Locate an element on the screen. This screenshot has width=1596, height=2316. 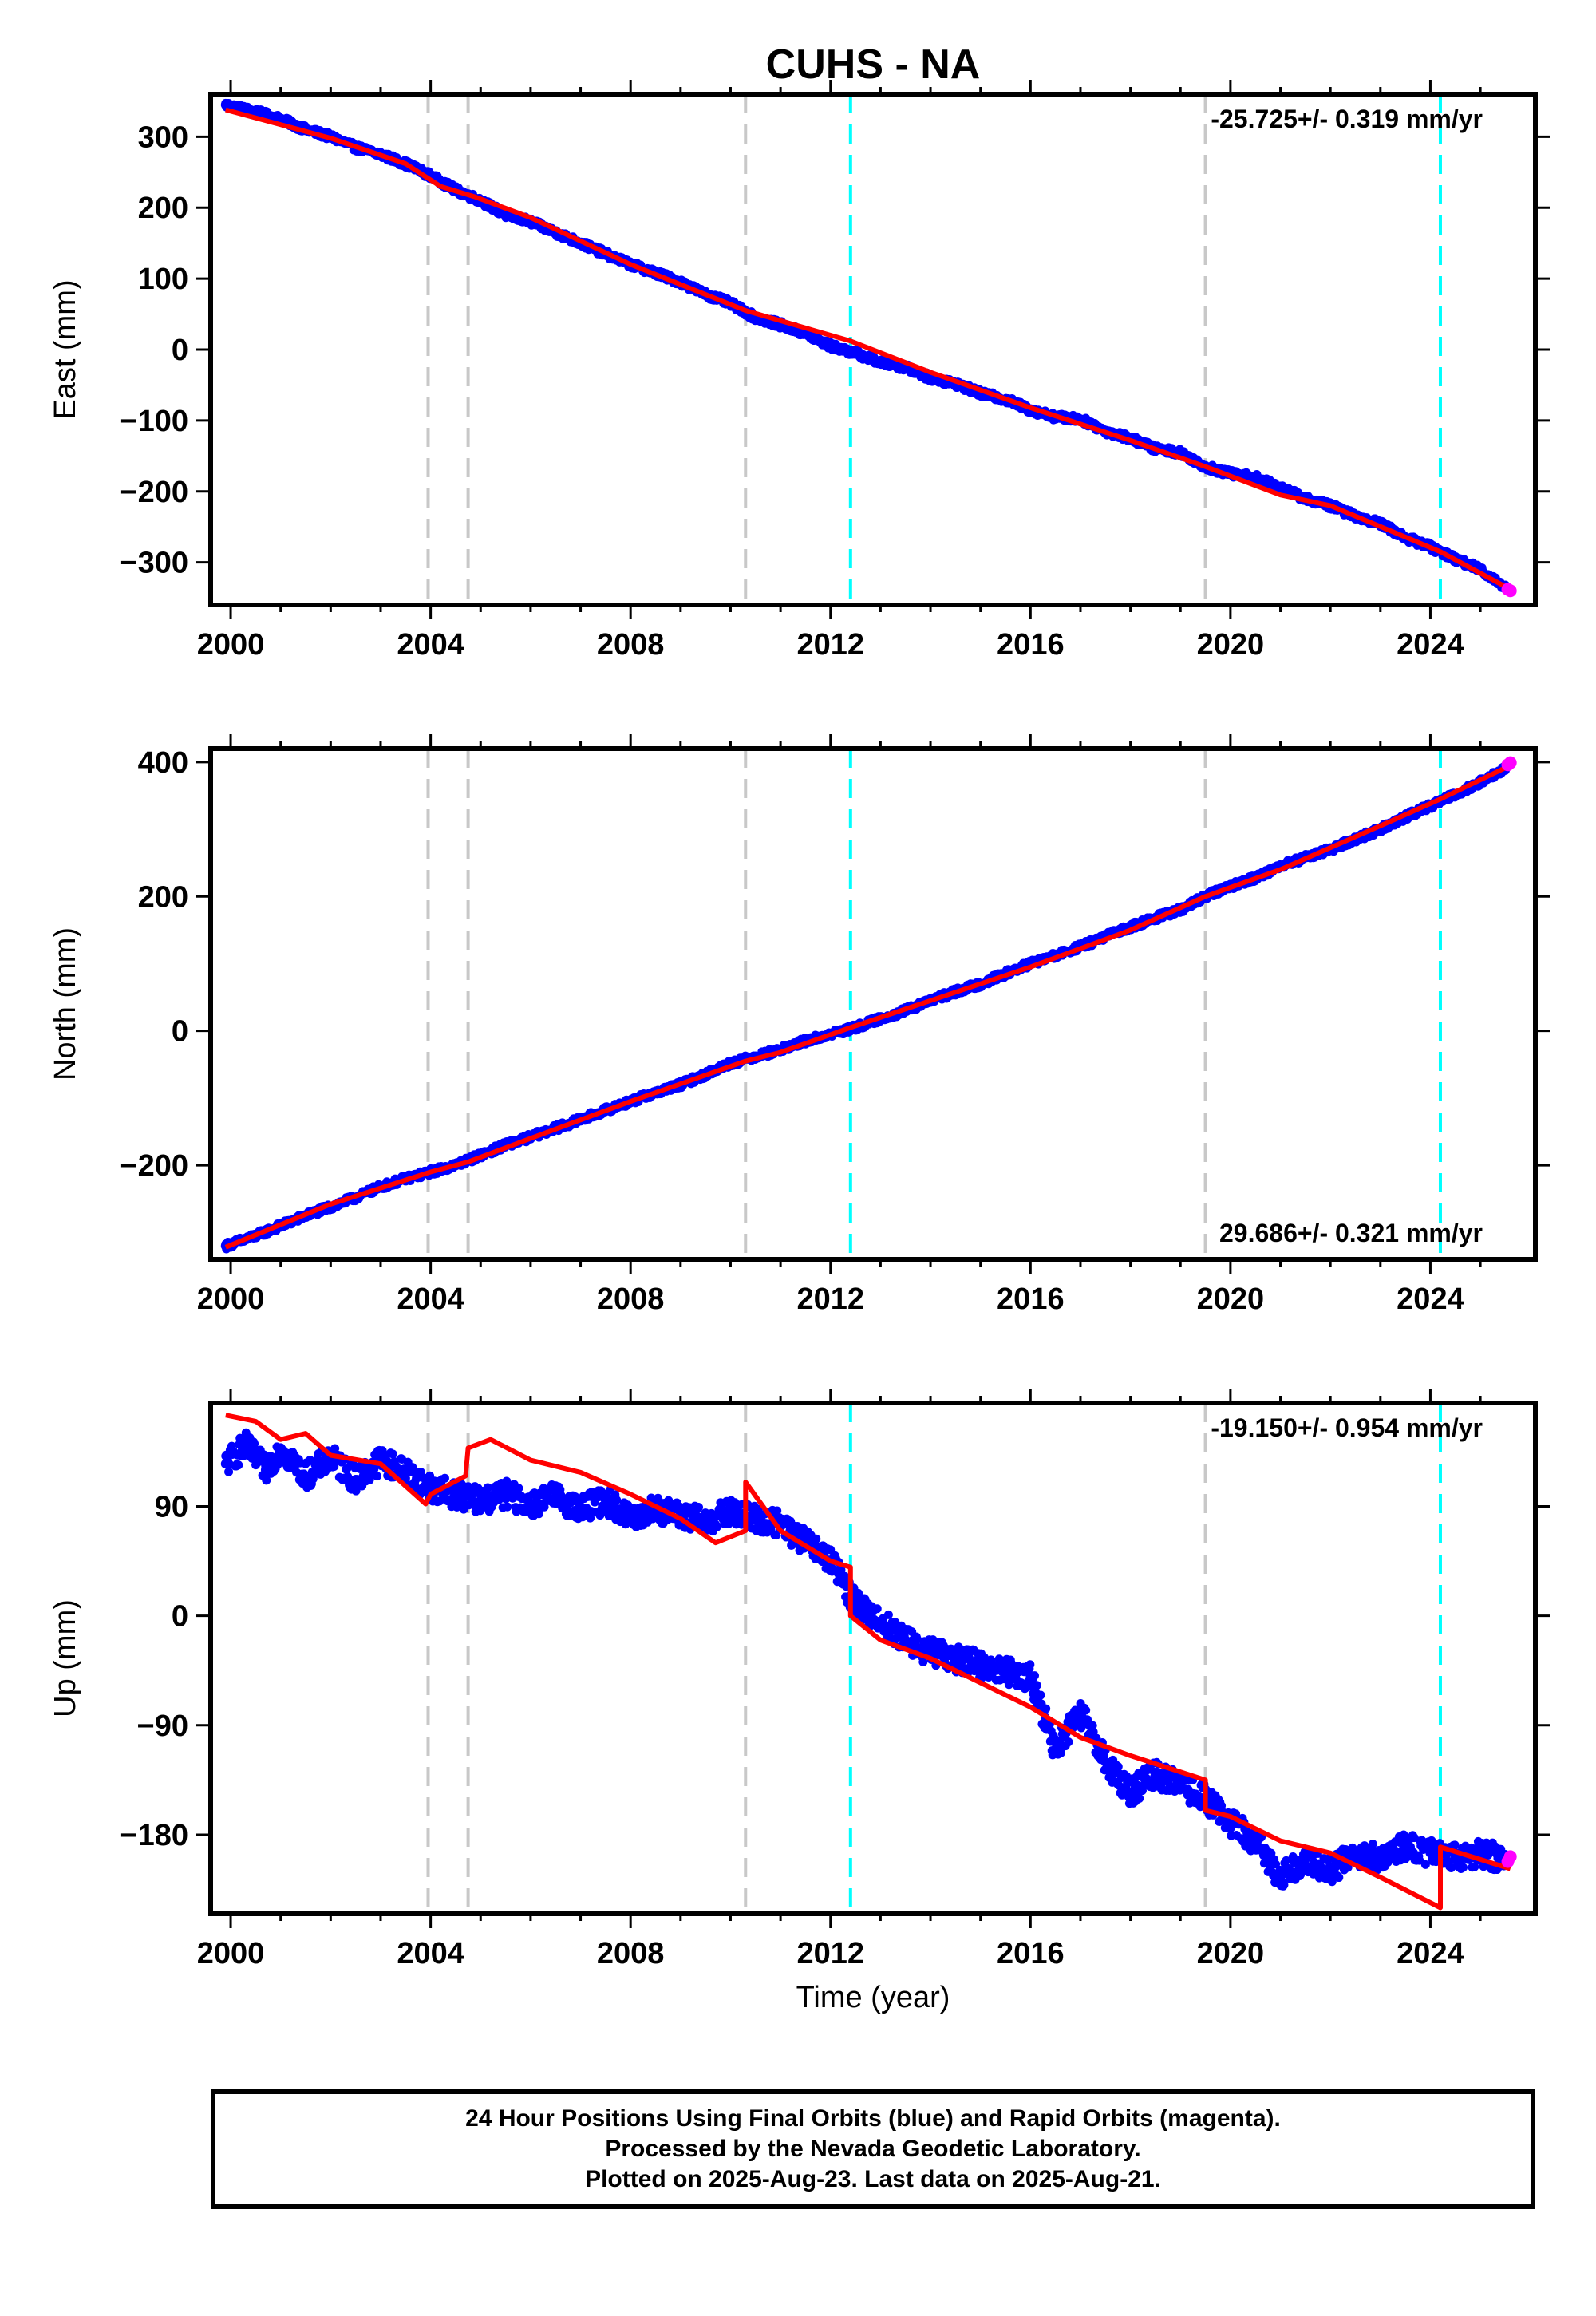
east-x-tick-label: 2016 is located at coordinates (1031, 645).